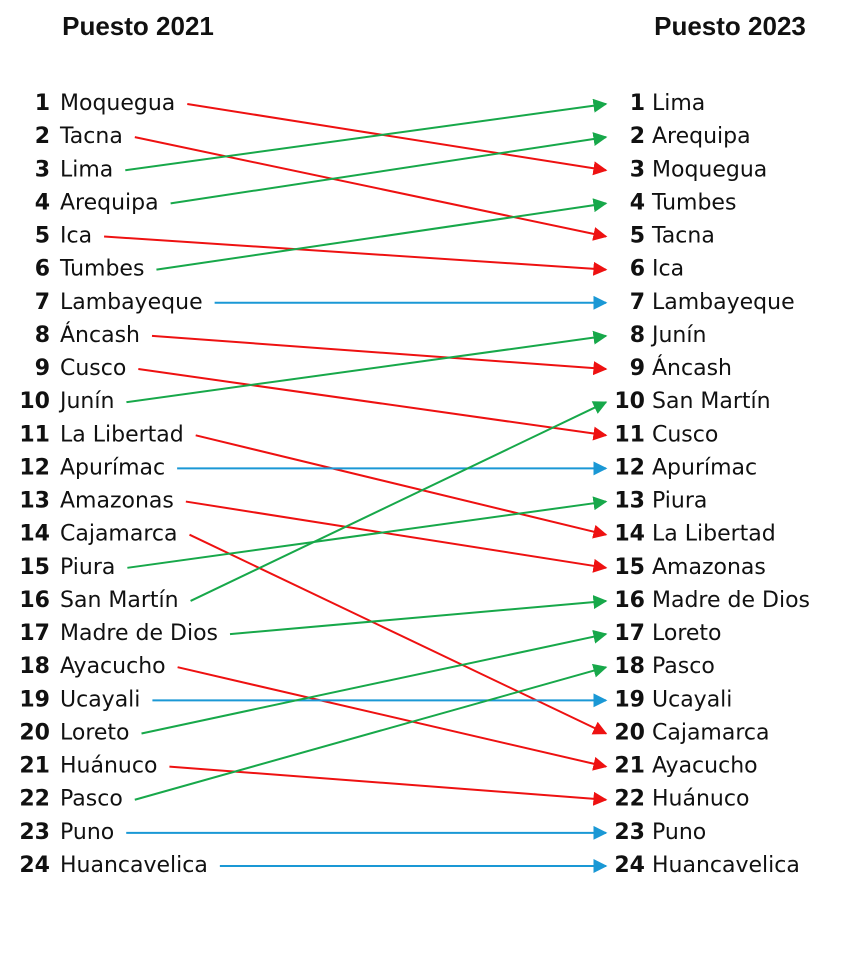 The image size is (856, 966). Describe the element at coordinates (629, 865) in the screenshot. I see `right-rank: 24` at that location.